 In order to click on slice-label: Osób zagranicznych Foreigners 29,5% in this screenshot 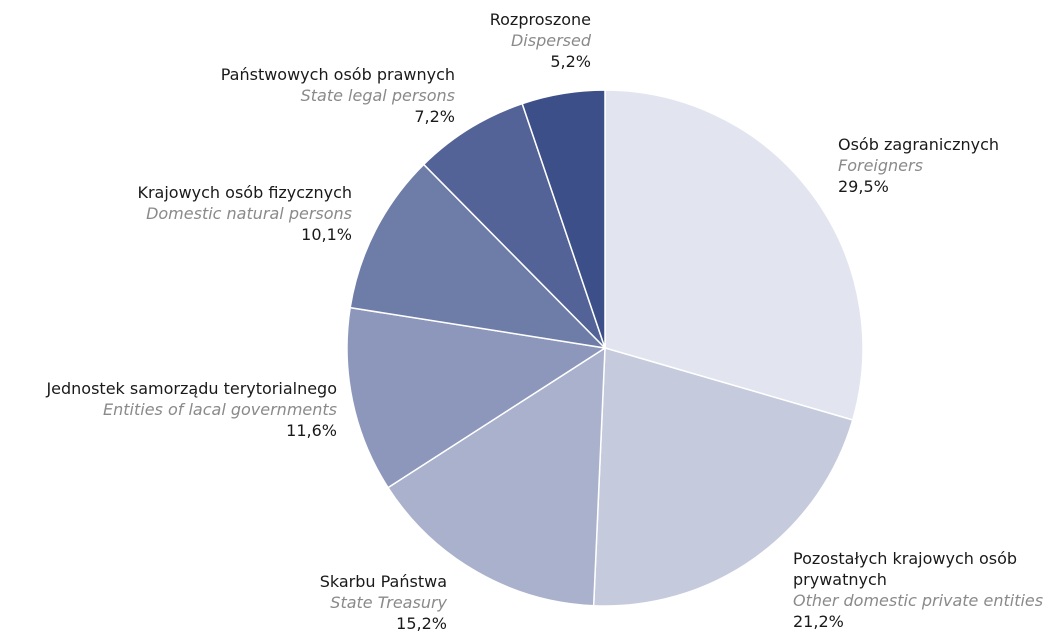, I will do `click(918, 165)`.